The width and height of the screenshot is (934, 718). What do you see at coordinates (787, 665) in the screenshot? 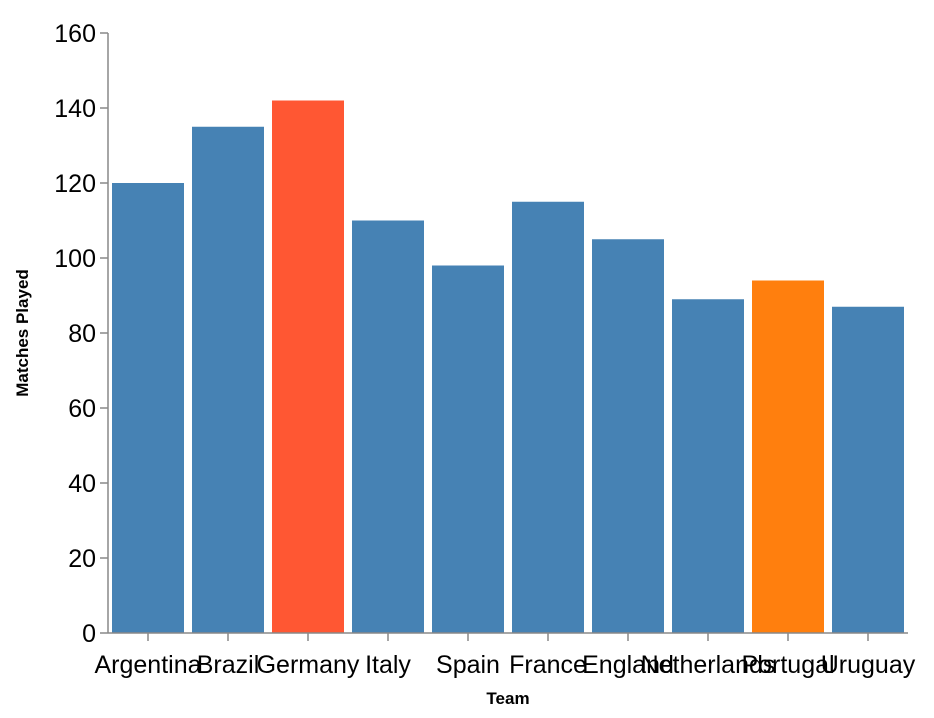
I see `x-tick-label: Portugal` at bounding box center [787, 665].